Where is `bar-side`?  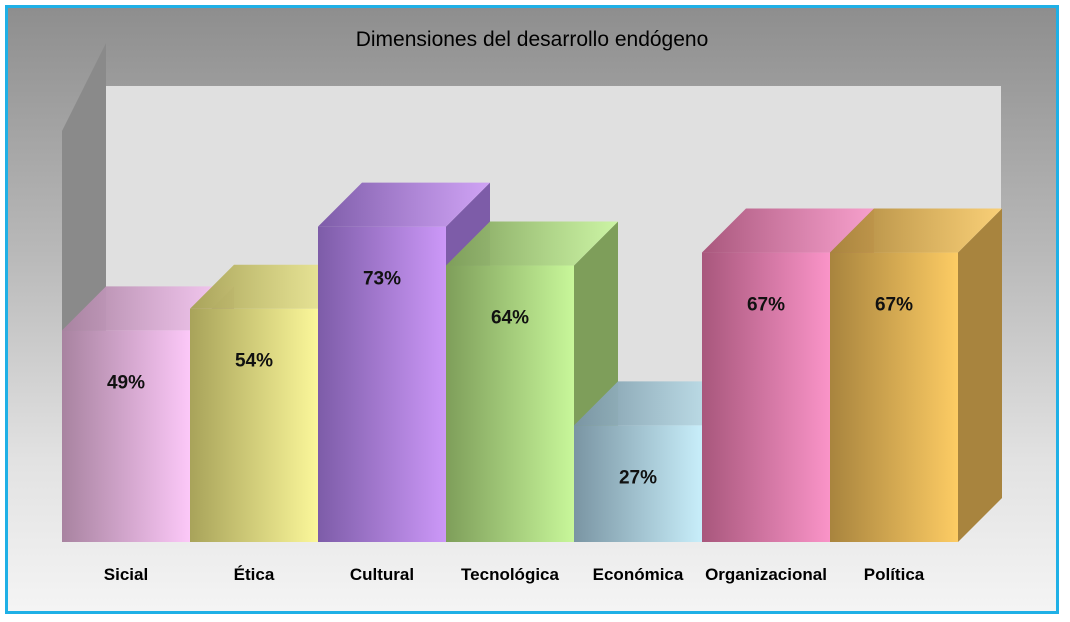
bar-side is located at coordinates (980, 375).